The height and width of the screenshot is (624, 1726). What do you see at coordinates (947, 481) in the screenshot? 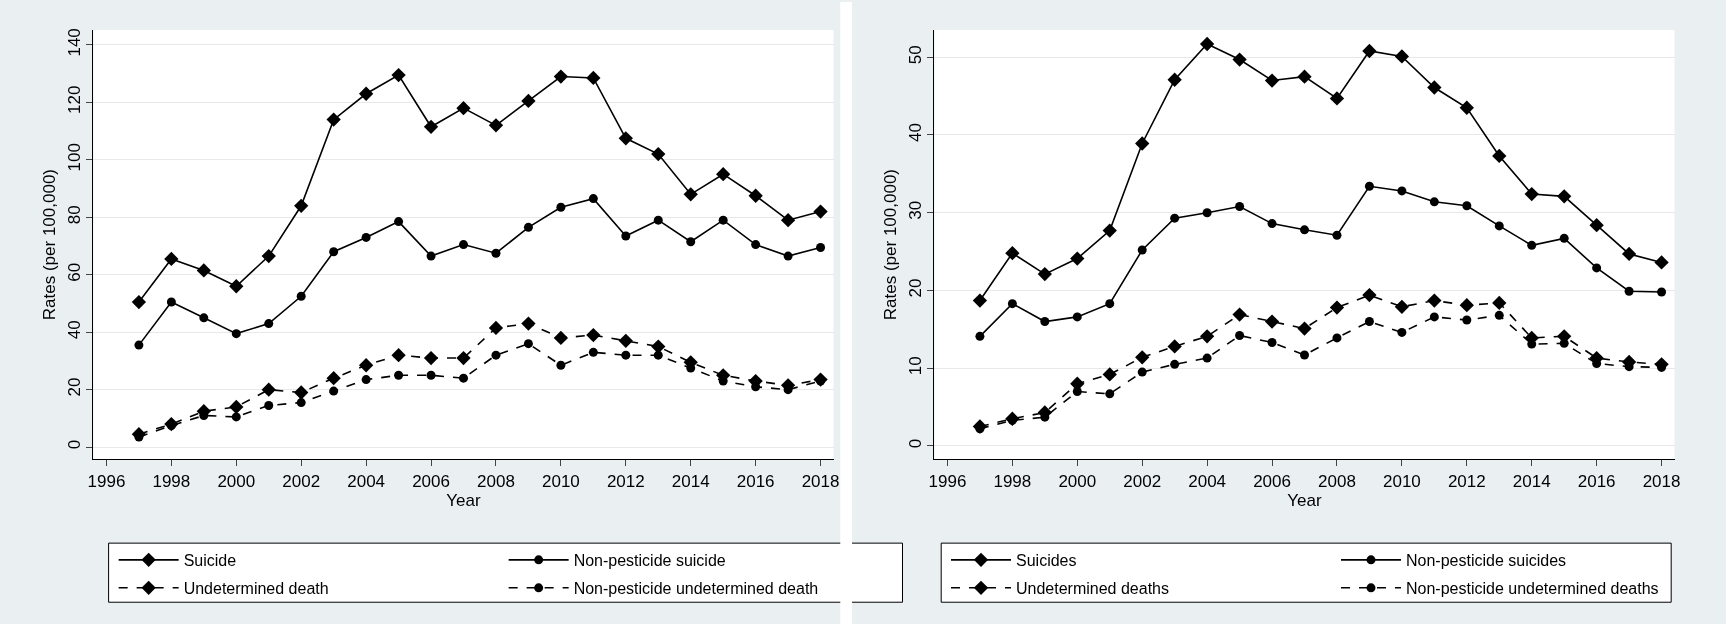
I see `x-tick-label: 1996` at bounding box center [947, 481].